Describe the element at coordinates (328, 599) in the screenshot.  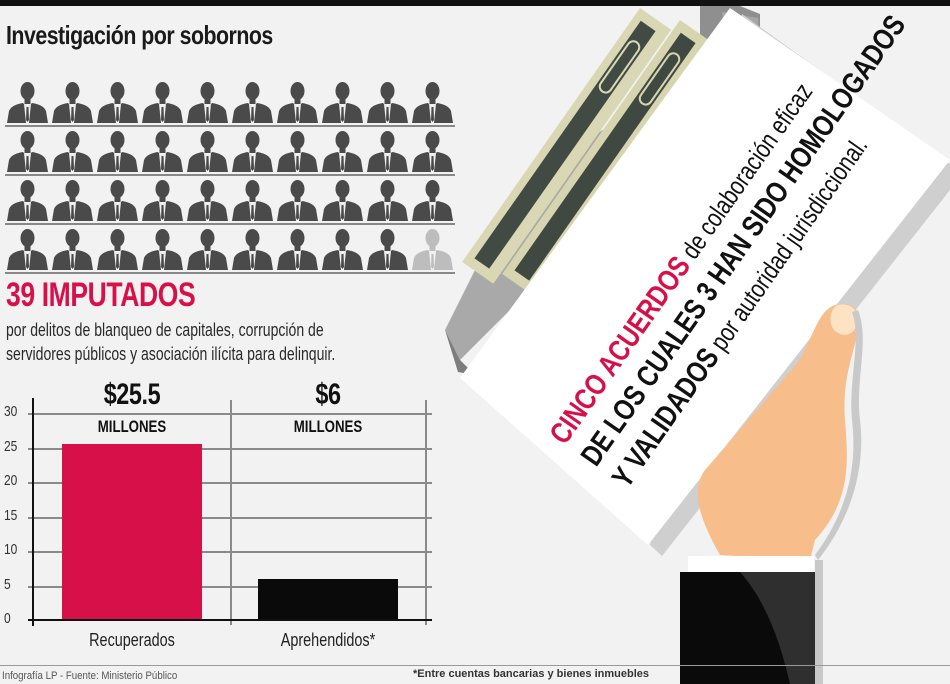
I see `bar-aprehendidos` at that location.